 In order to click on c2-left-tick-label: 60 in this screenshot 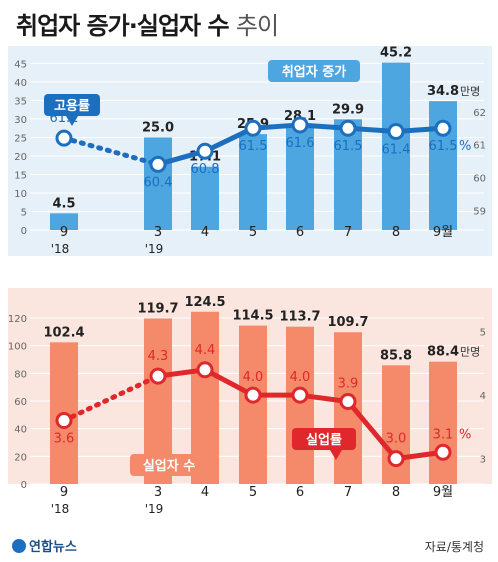, I will do `click(20, 402)`.